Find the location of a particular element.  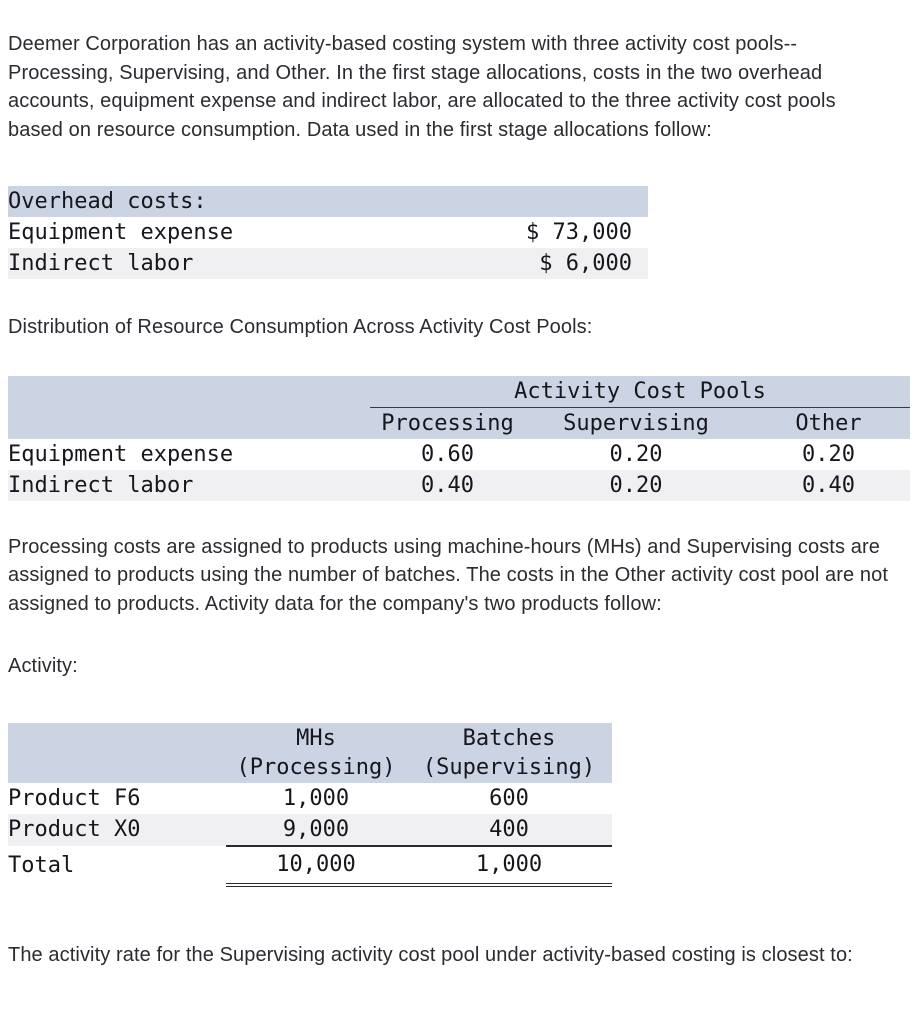

column-header-other: Other is located at coordinates (828, 423).